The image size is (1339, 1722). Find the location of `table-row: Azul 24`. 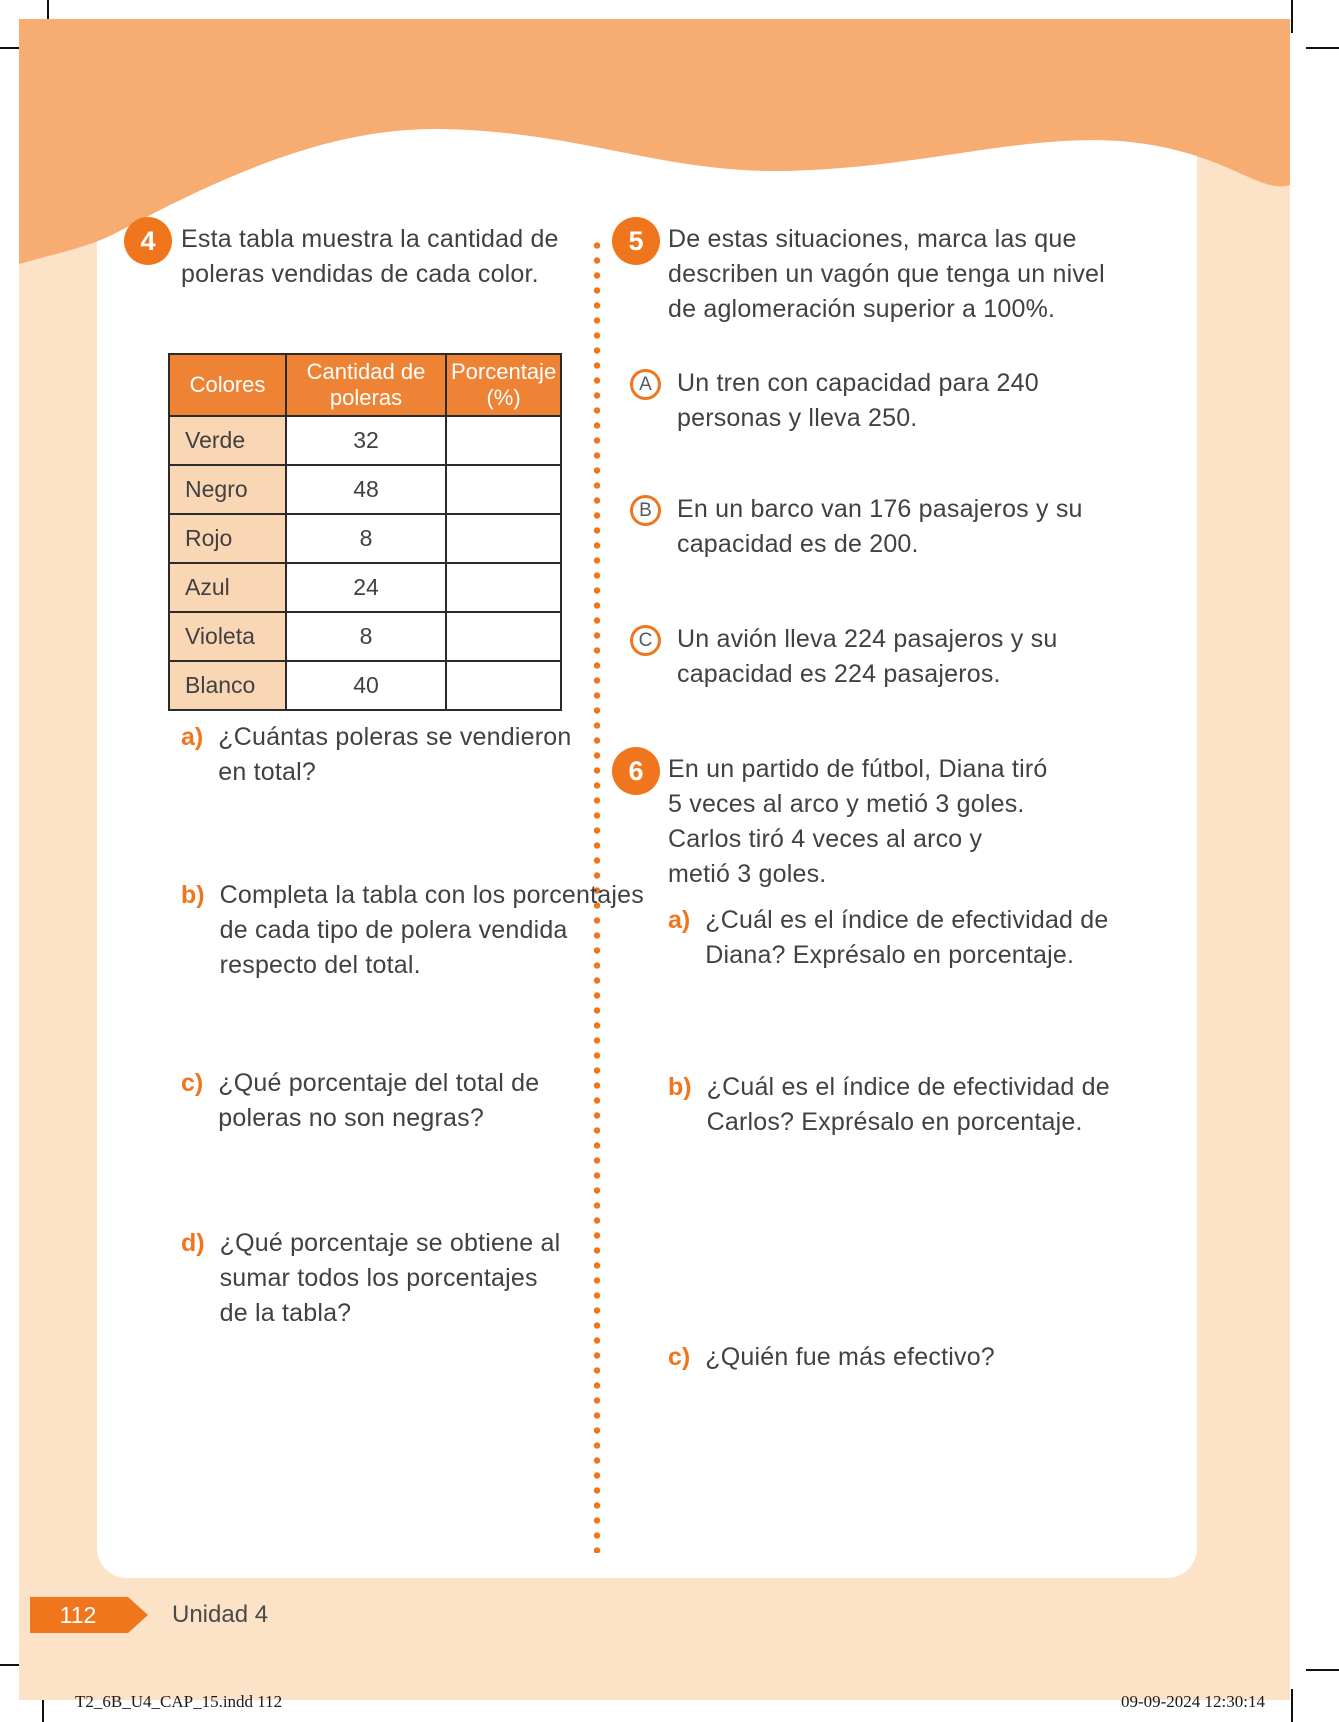

table-row: Azul 24 is located at coordinates (365, 587).